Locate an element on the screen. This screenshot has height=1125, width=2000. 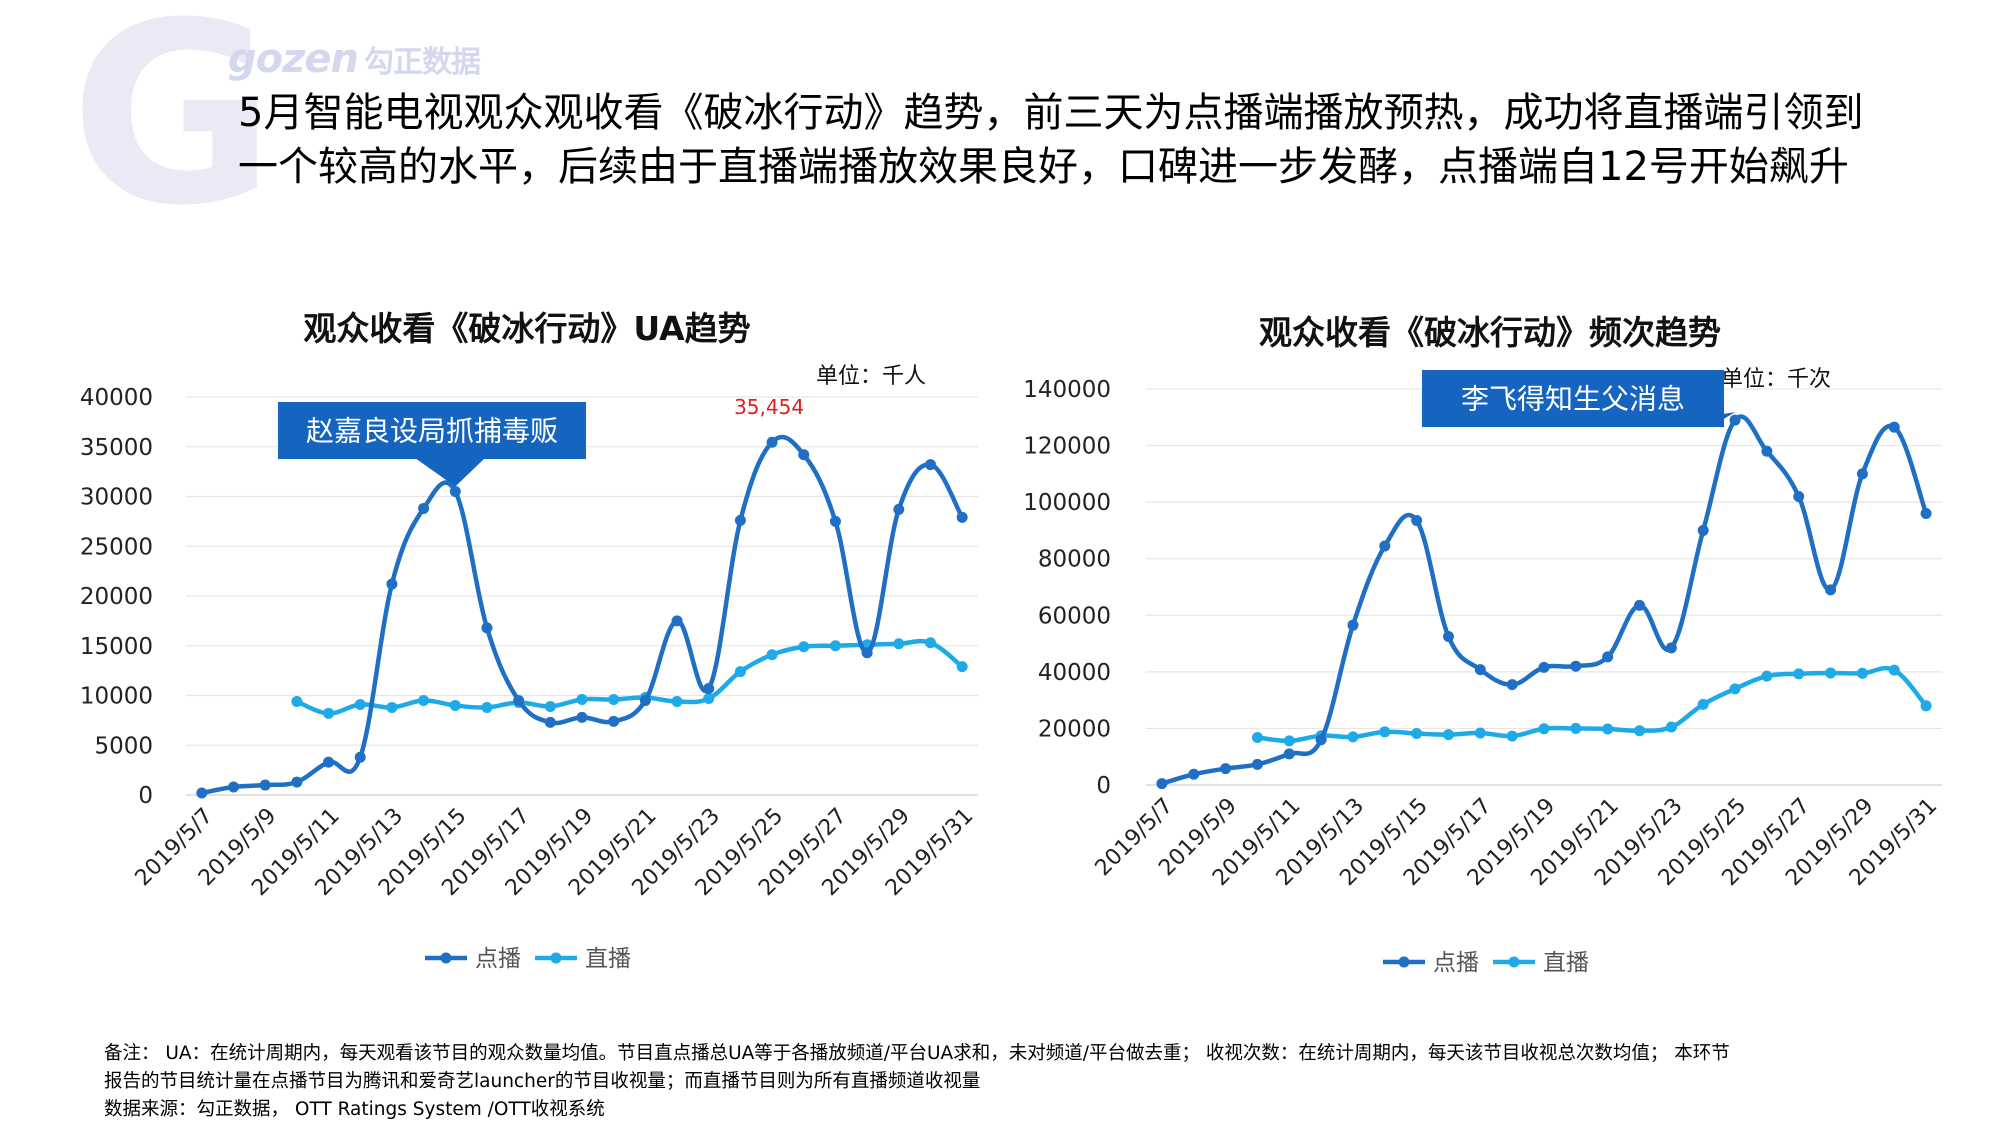
logo-mark: G is located at coordinates (172, 130).